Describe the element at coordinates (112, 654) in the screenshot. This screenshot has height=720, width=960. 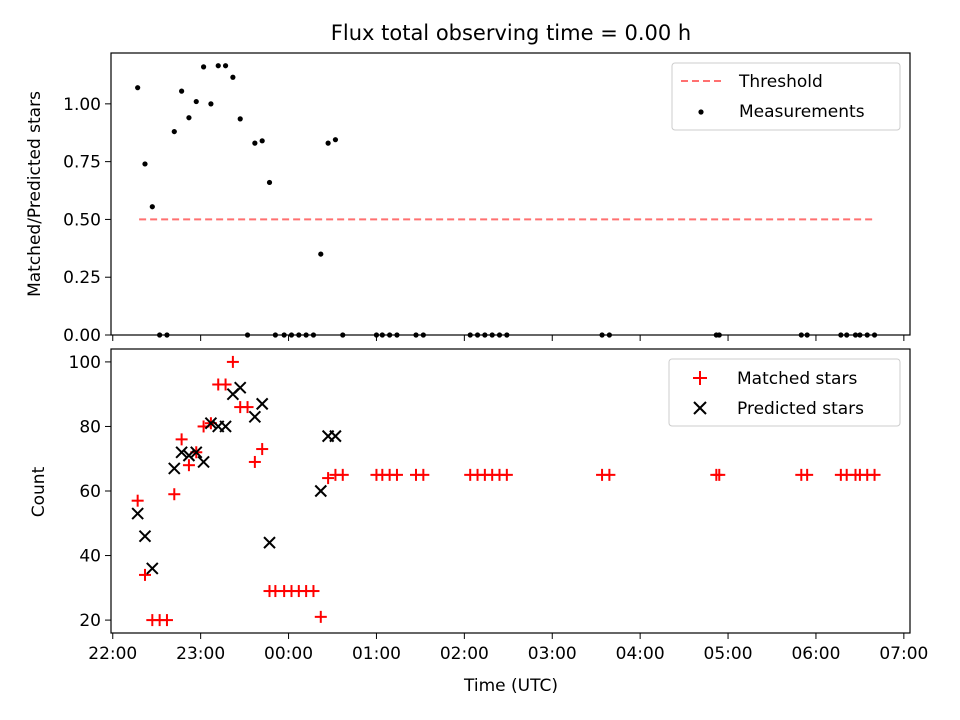
I see `x-tick-label: 22:00` at that location.